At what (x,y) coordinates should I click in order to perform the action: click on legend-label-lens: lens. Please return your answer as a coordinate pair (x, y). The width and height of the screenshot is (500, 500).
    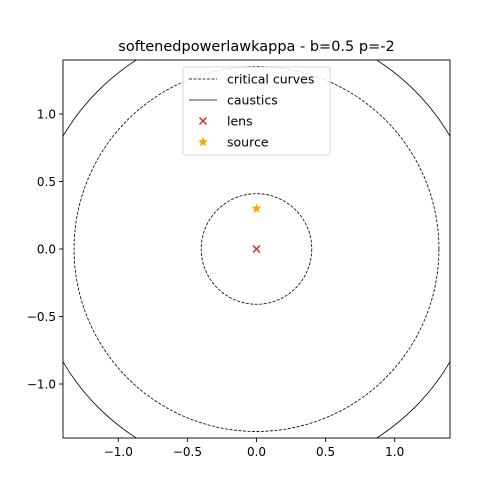
    Looking at the image, I should click on (240, 121).